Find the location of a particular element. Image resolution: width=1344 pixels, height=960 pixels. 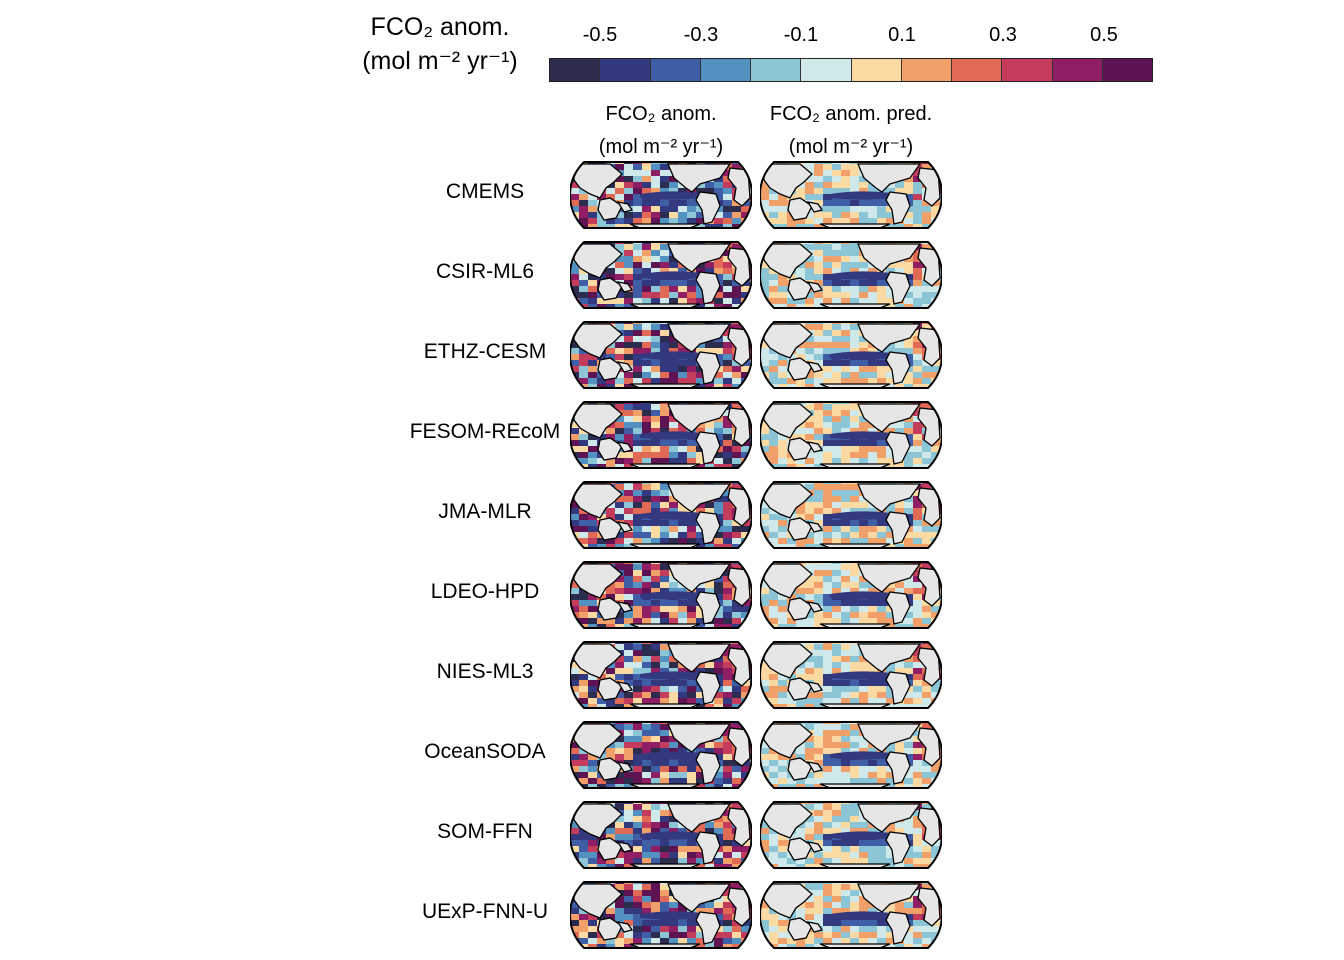

map-panel-fesom-recom-observed is located at coordinates (661, 435).